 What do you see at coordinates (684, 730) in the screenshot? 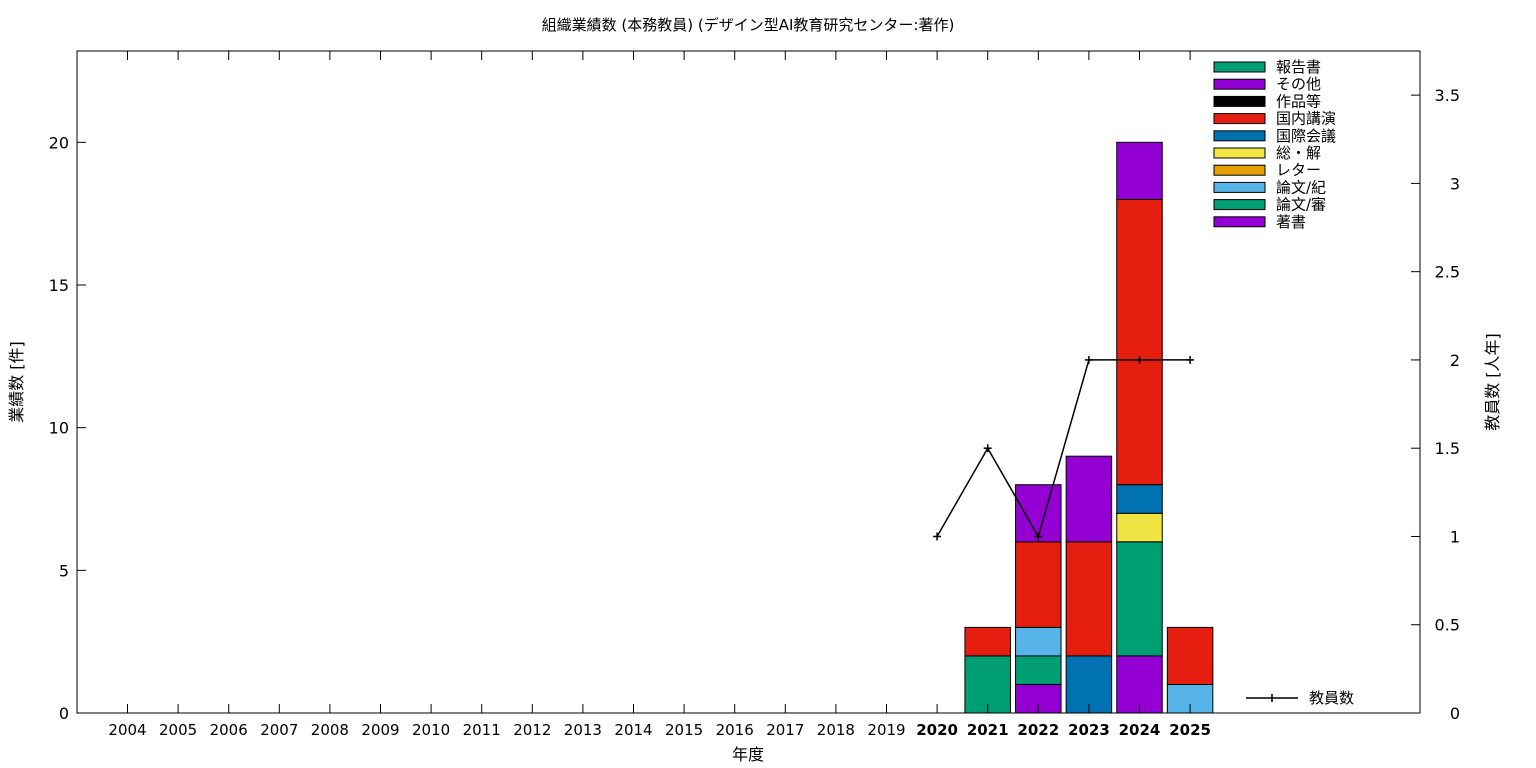
I see `x-tick-label-2015: 2015` at bounding box center [684, 730].